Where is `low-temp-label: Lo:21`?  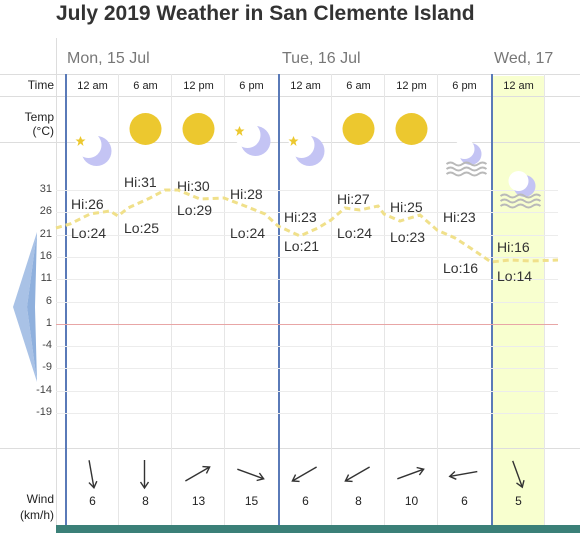
low-temp-label: Lo:21 is located at coordinates (302, 246).